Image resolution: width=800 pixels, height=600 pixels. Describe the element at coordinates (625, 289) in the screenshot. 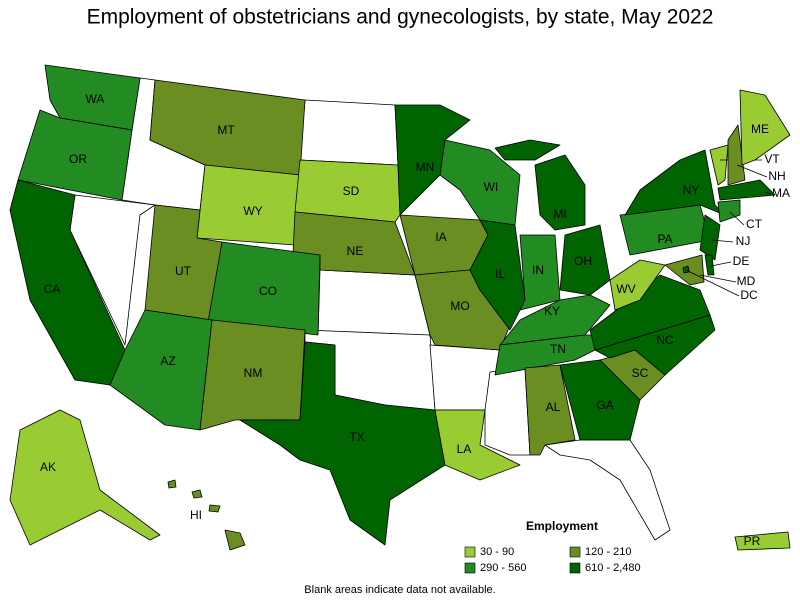

I see `state-label: WV` at that location.